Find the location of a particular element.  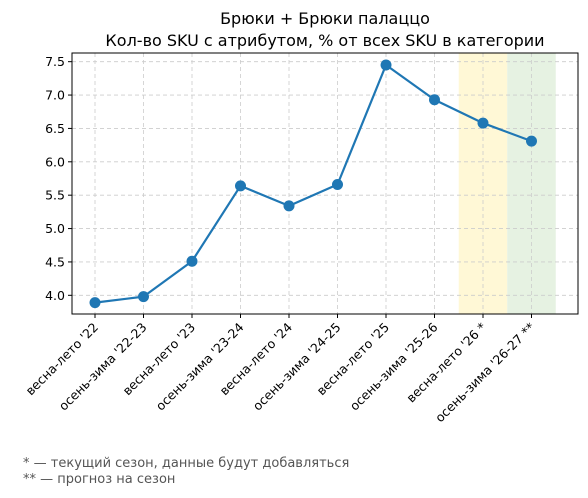

x-tick-label: осень-зима '26-27 ** is located at coordinates (485, 373).